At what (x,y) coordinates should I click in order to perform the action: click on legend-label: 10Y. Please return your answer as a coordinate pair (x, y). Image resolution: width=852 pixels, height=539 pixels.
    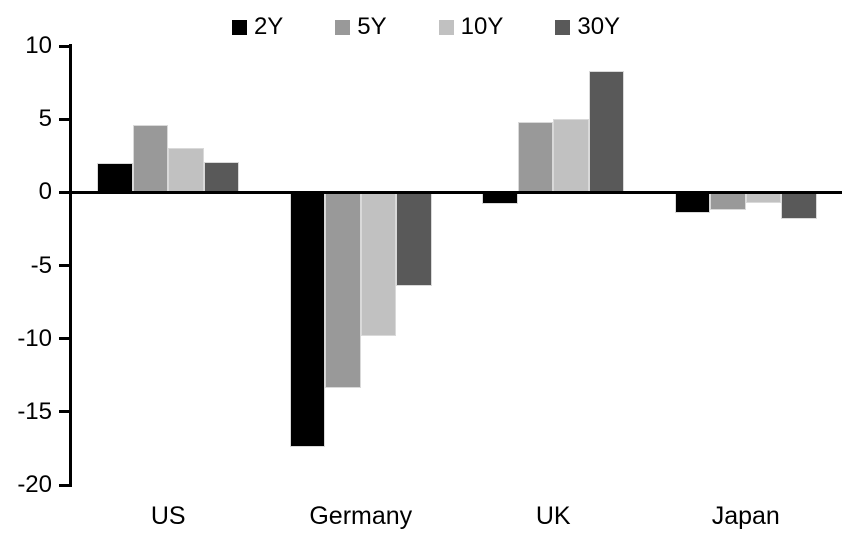
    Looking at the image, I should click on (482, 26).